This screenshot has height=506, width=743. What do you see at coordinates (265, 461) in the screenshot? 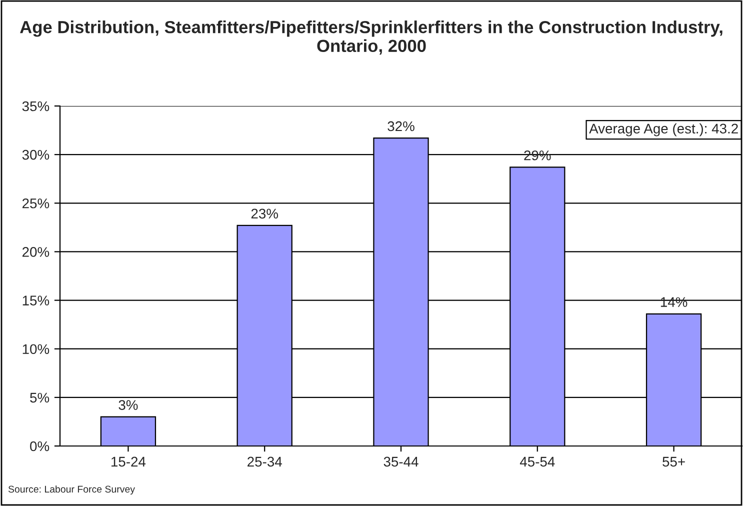
I see `x-tick-label: 25-34` at bounding box center [265, 461].